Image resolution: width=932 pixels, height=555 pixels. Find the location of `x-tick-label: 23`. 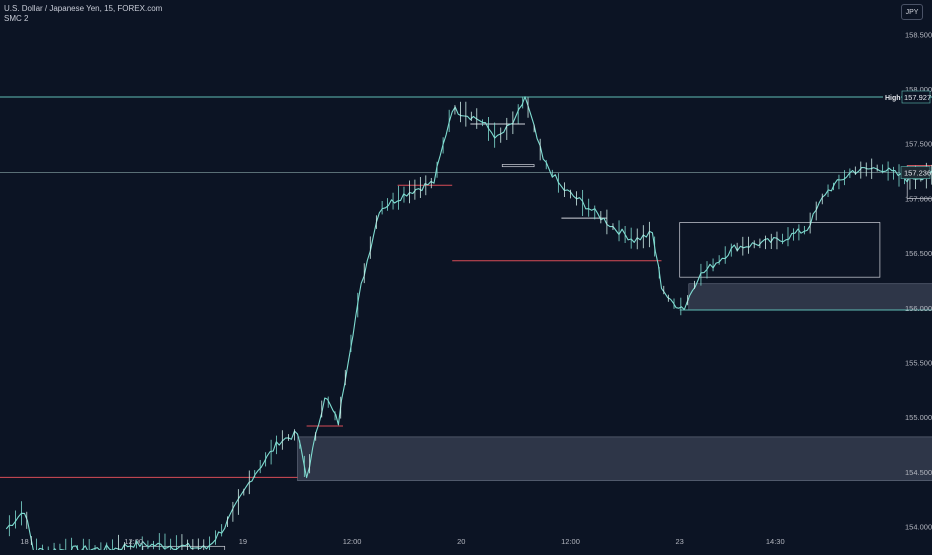

x-tick-label: 23 is located at coordinates (680, 541).